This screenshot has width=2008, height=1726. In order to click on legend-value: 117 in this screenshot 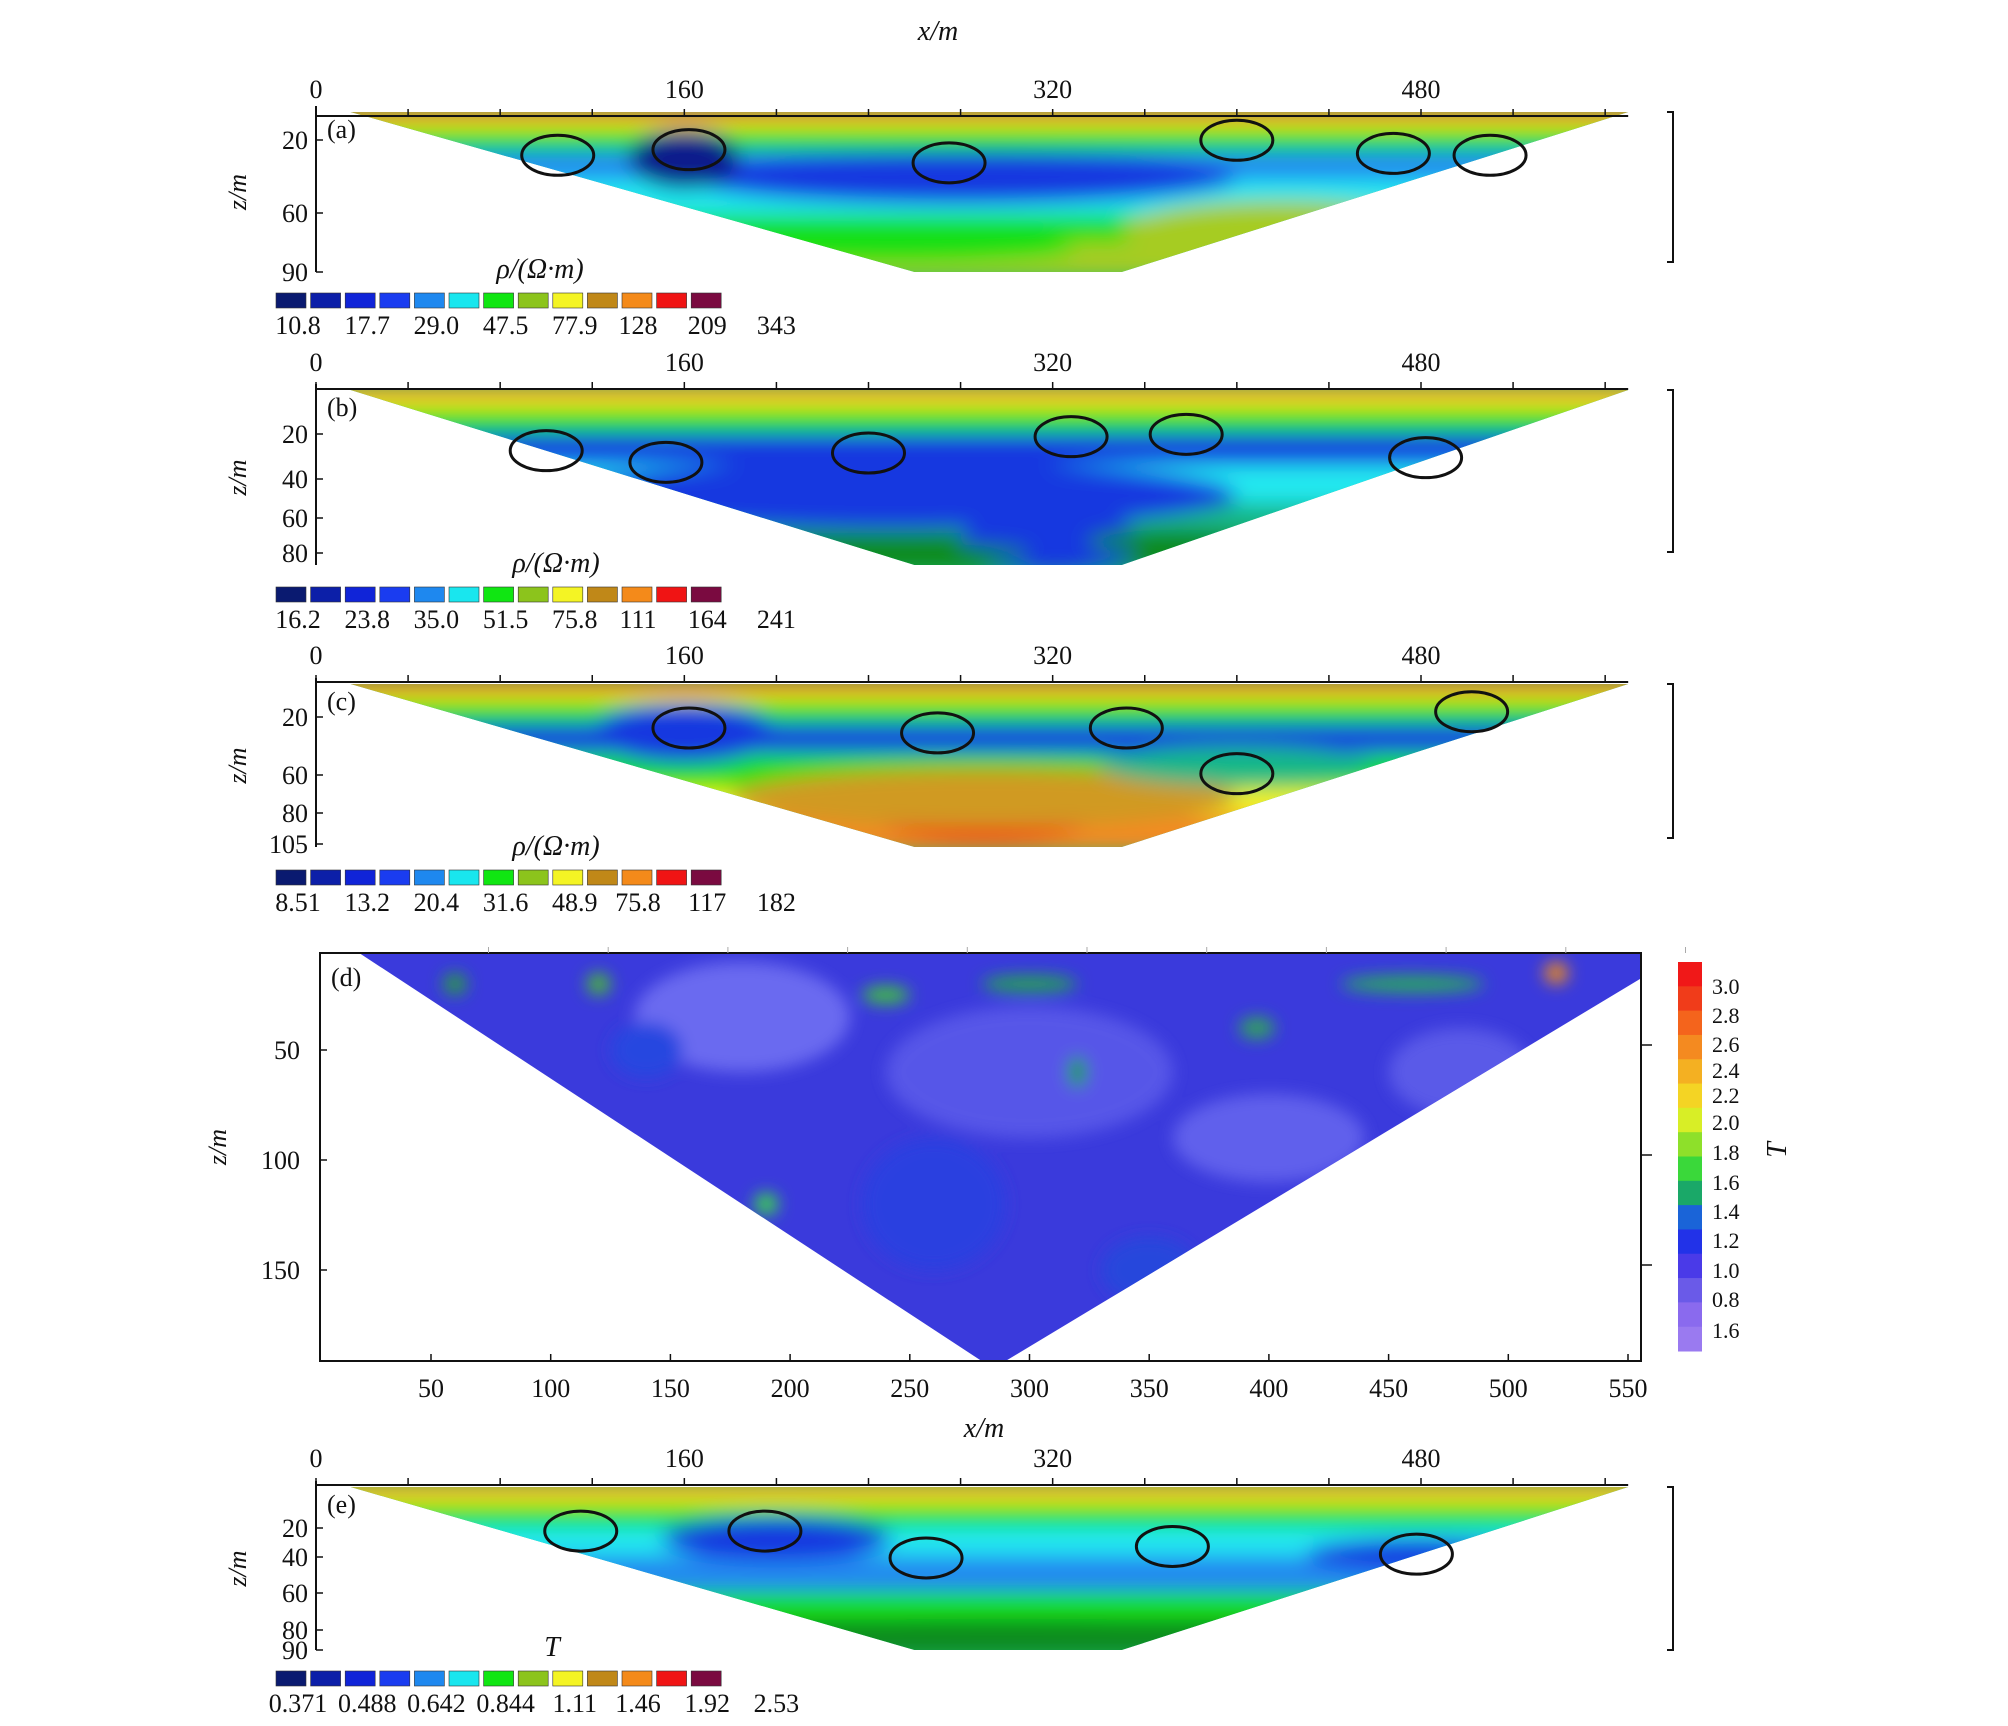, I will do `click(707, 902)`.